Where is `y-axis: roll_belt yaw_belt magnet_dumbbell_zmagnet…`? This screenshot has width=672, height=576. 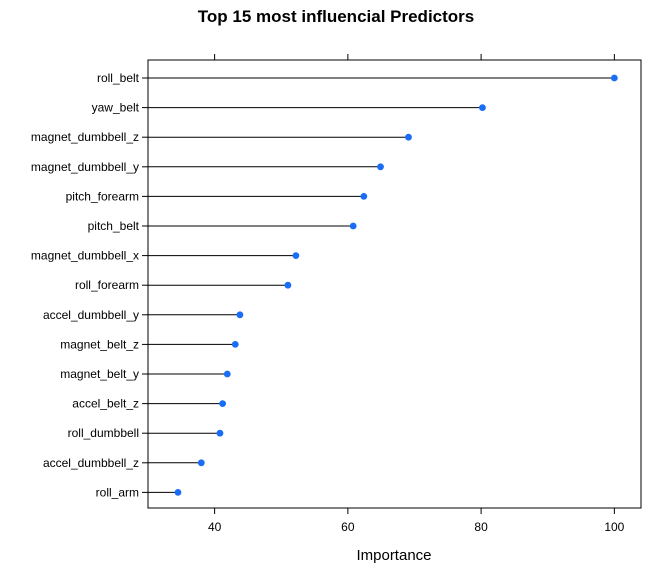
y-axis: roll_belt yaw_belt magnet_dumbbell_zmagnet… is located at coordinates (89, 285).